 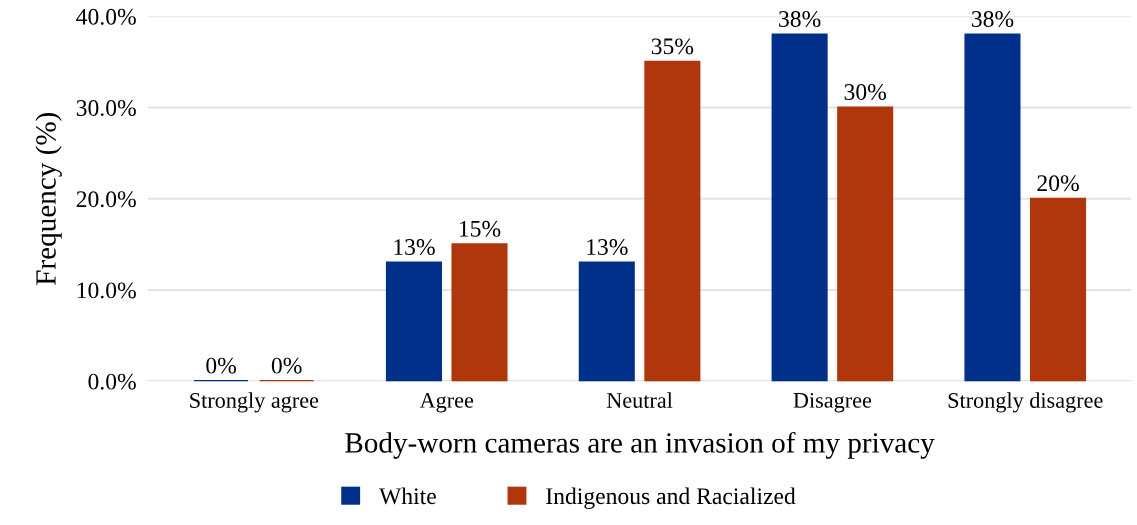 I want to click on x-tick-label: Disagree, so click(x=832, y=402).